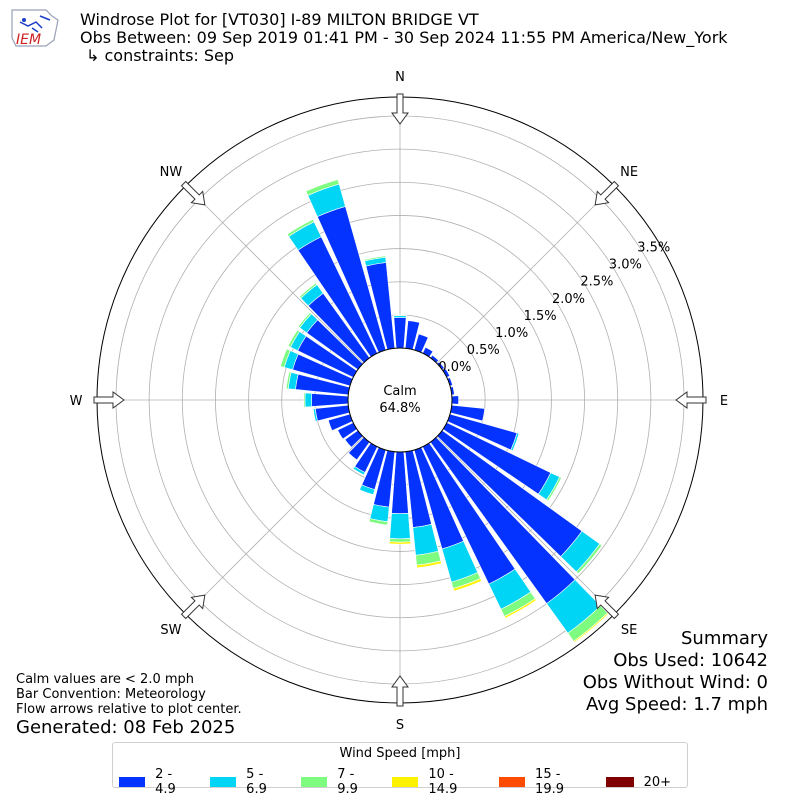  I want to click on legend-item: 7 - 9.9, so click(338, 782).